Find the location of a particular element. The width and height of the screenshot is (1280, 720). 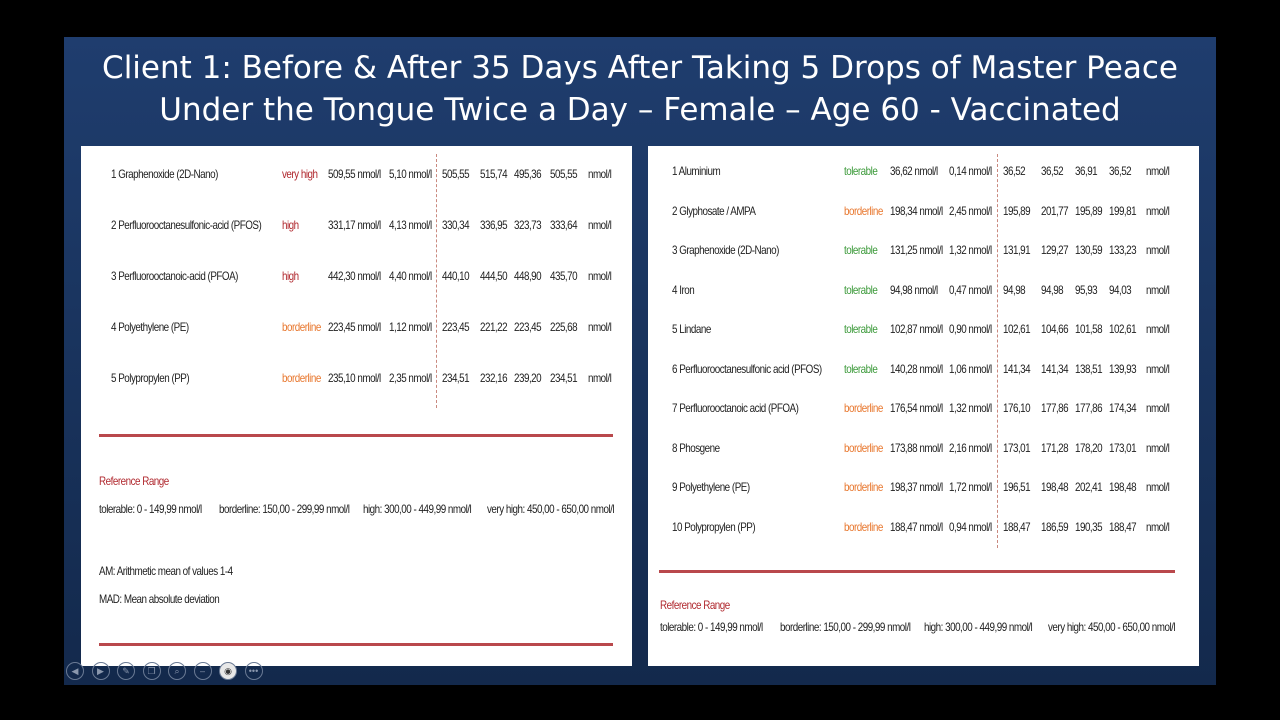

mad-value: 0,14 nmol/l is located at coordinates (970, 171).